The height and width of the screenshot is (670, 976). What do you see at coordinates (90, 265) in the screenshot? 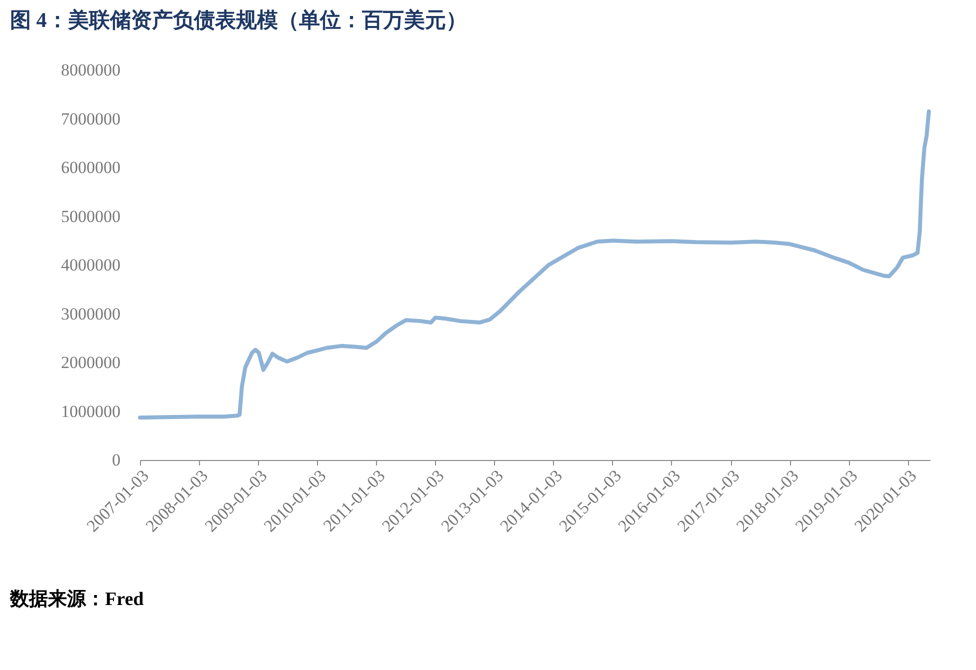
I see `y-tick-label: 4000000` at bounding box center [90, 265].